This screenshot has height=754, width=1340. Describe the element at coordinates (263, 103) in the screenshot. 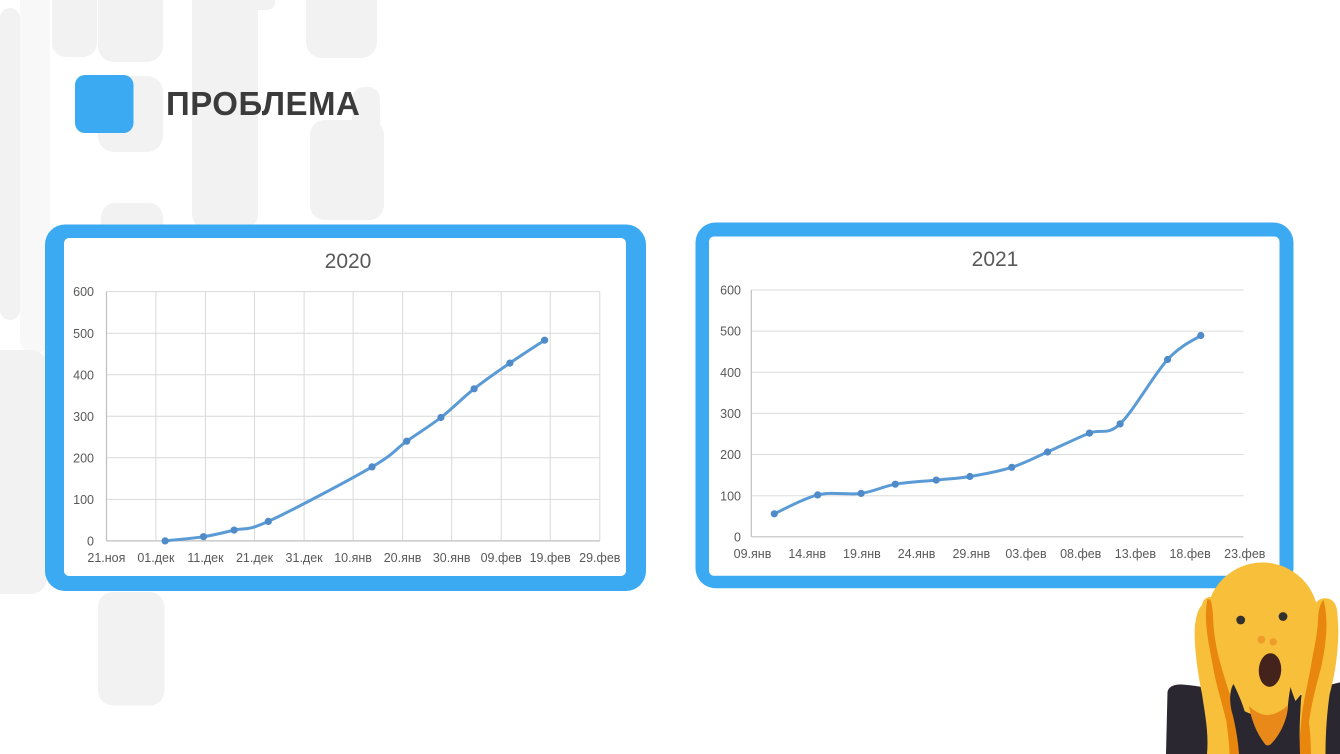

I see `svg-text: ПРОБЛЕМА` at that location.